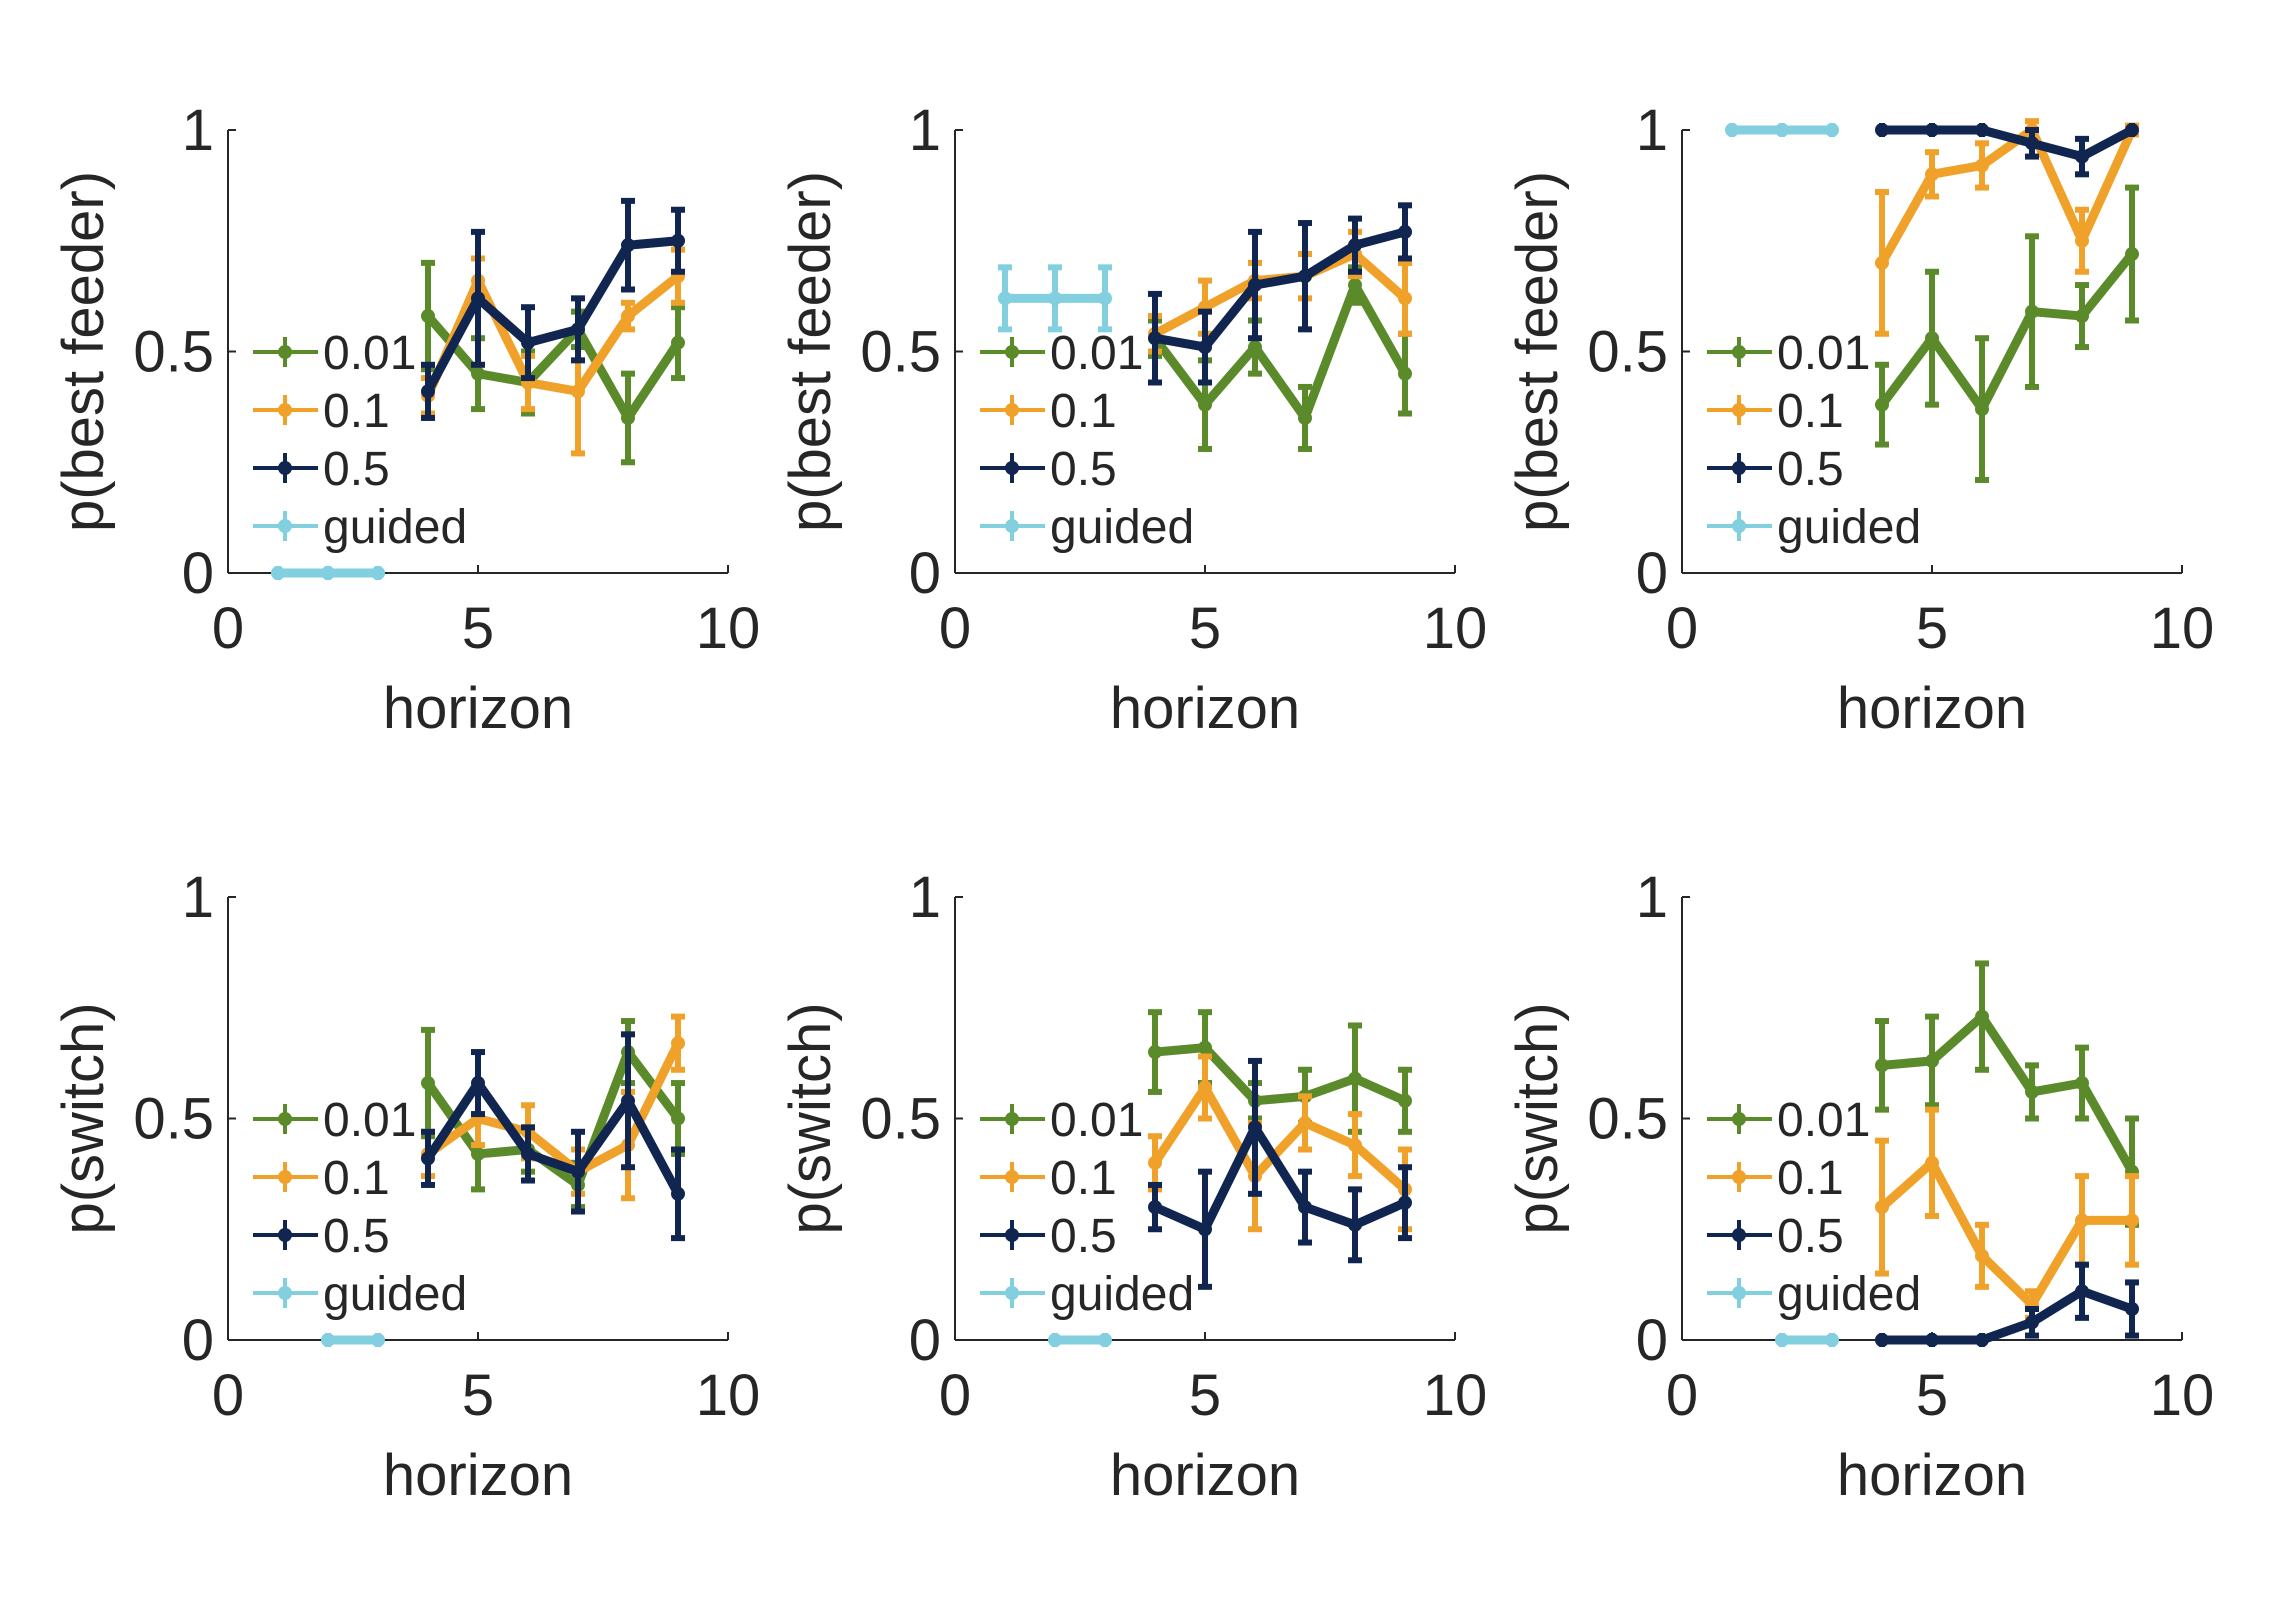 This screenshot has height=1598, width=2275. What do you see at coordinates (810, 1118) in the screenshot?
I see `y-axis-label: p(switch)` at bounding box center [810, 1118].